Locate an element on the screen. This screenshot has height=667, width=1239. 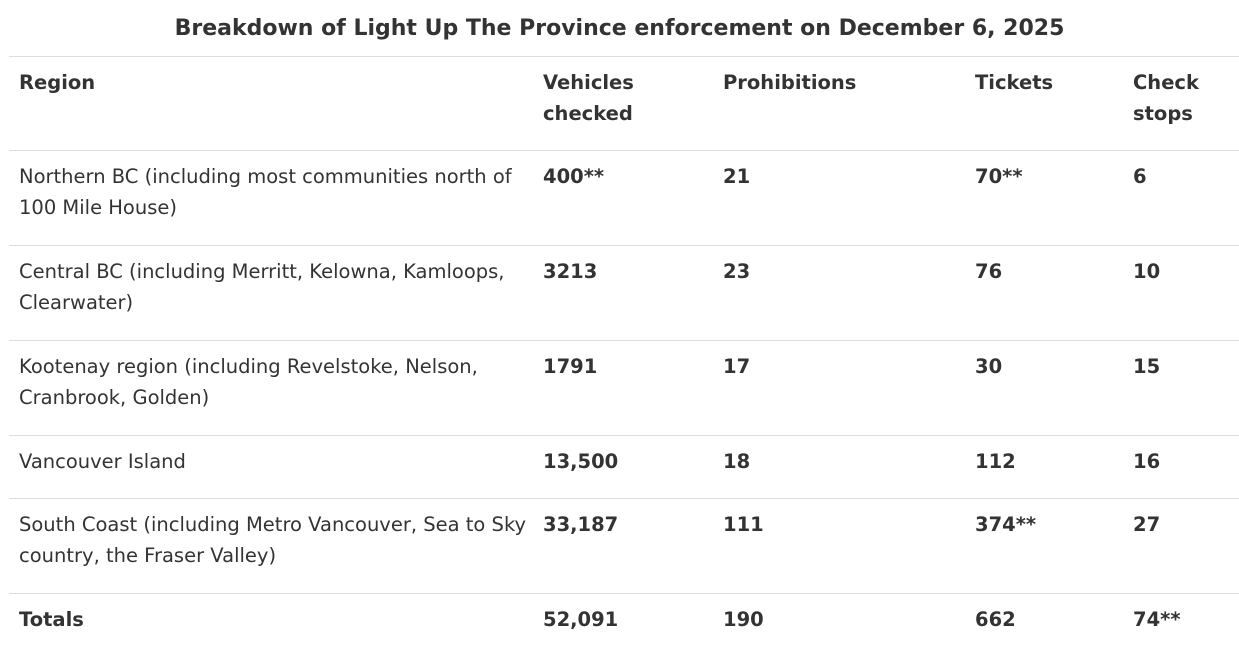
cell-prohibitions: 111 is located at coordinates (839, 546).